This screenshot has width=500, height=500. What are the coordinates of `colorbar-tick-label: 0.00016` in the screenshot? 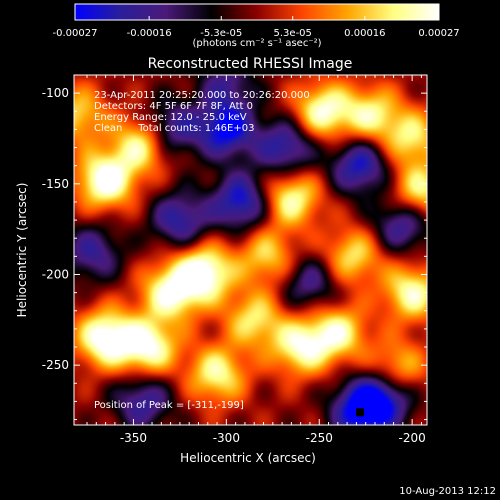 It's located at (364, 33).